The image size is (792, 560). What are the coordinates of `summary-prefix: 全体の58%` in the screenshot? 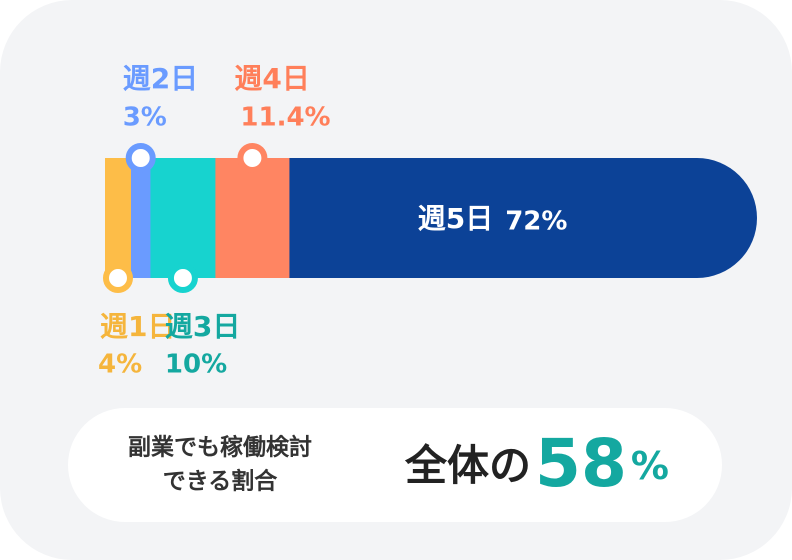 It's located at (536, 463).